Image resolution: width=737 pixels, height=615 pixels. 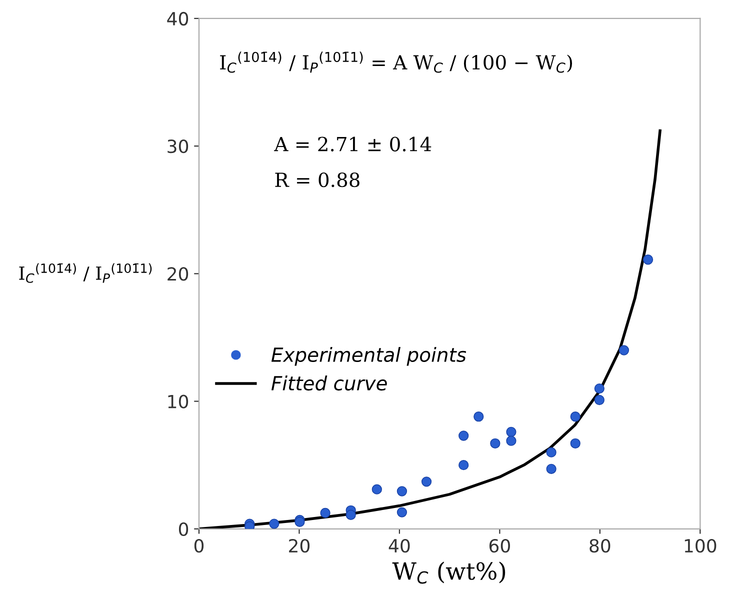 What do you see at coordinates (329, 383) in the screenshot?
I see `legend-label: Fitted curve` at bounding box center [329, 383].